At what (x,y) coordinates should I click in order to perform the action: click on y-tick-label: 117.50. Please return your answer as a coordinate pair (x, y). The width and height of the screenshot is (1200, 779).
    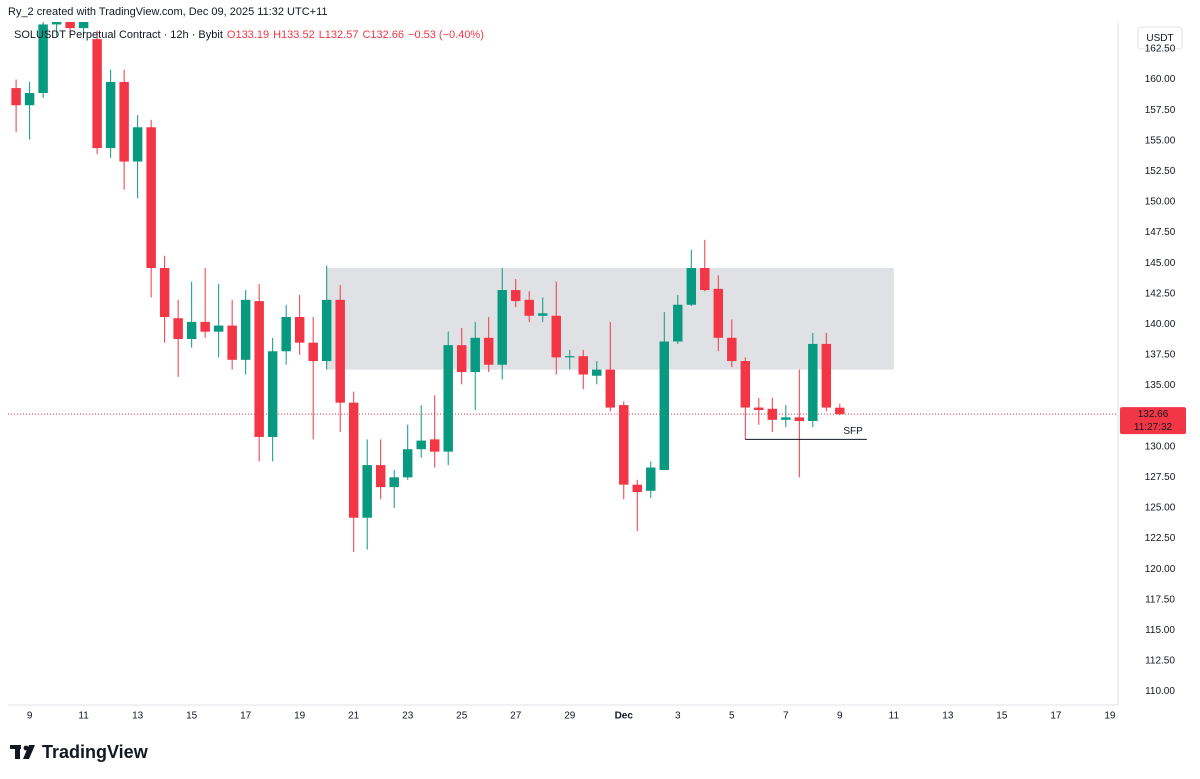
    Looking at the image, I should click on (1160, 599).